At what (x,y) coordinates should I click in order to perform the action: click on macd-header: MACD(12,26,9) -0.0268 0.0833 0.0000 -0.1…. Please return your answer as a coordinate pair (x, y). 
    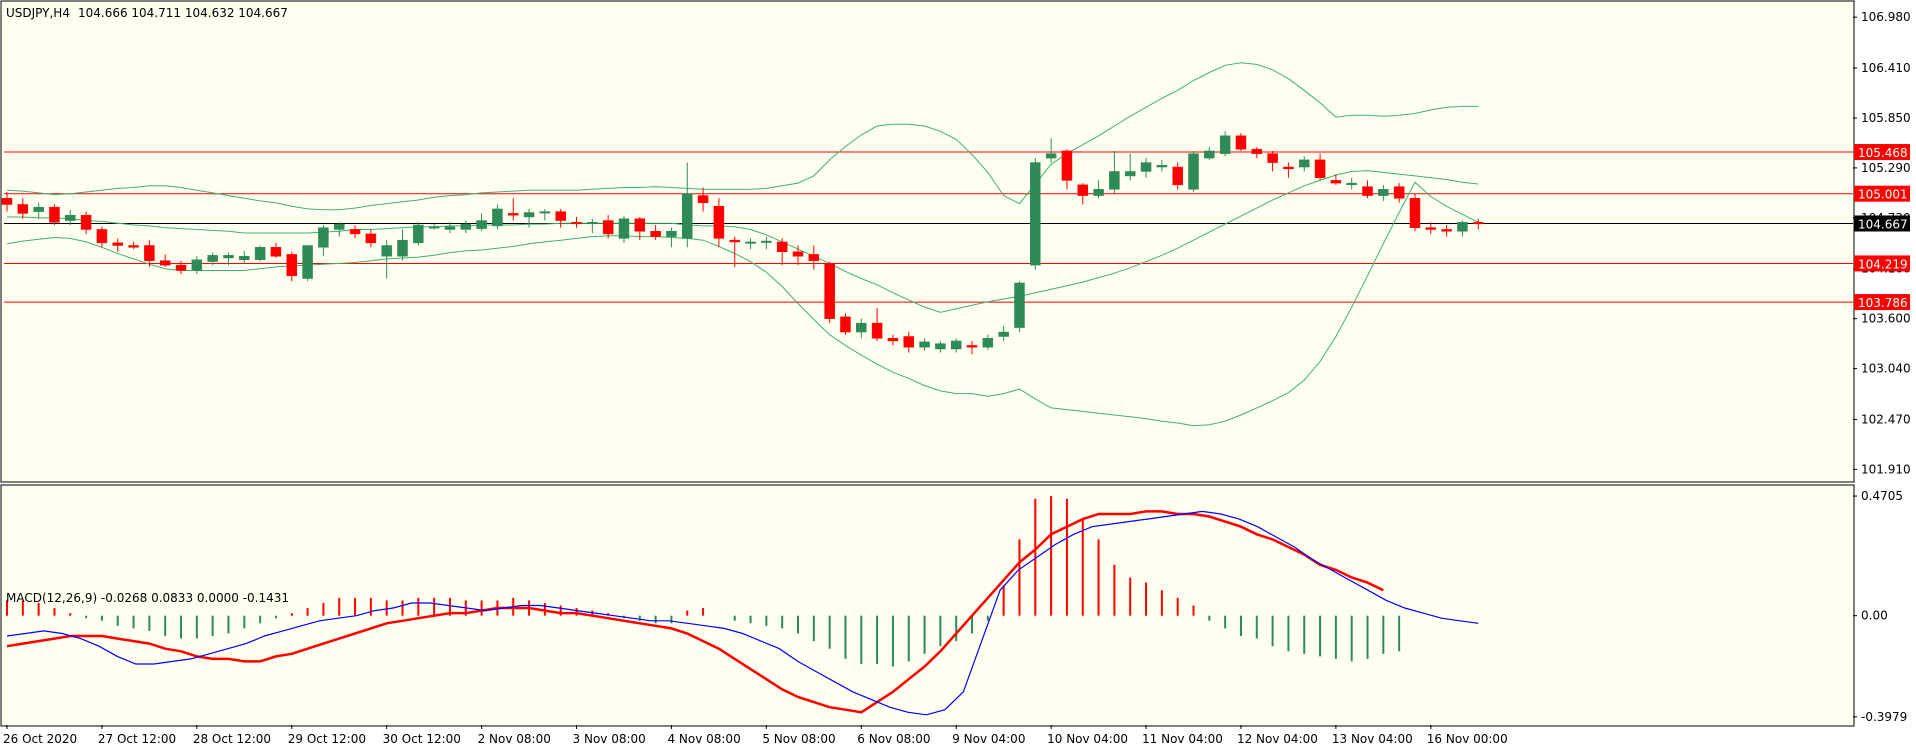
    Looking at the image, I should click on (147, 598).